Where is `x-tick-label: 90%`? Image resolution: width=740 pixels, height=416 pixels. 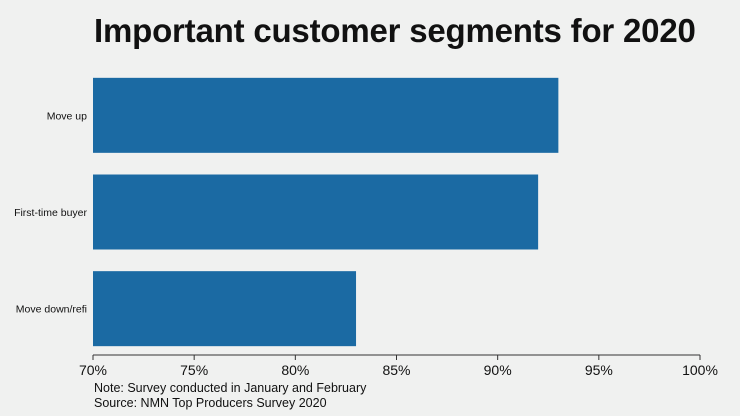
x-tick-label: 90% is located at coordinates (498, 370).